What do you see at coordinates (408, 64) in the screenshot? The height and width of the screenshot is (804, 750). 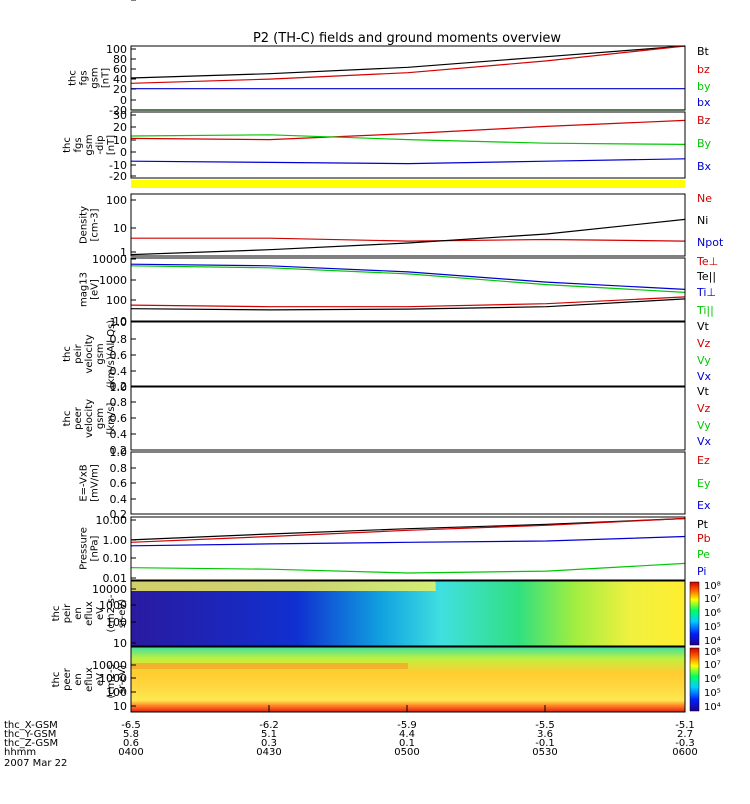 I see `series-bz` at bounding box center [408, 64].